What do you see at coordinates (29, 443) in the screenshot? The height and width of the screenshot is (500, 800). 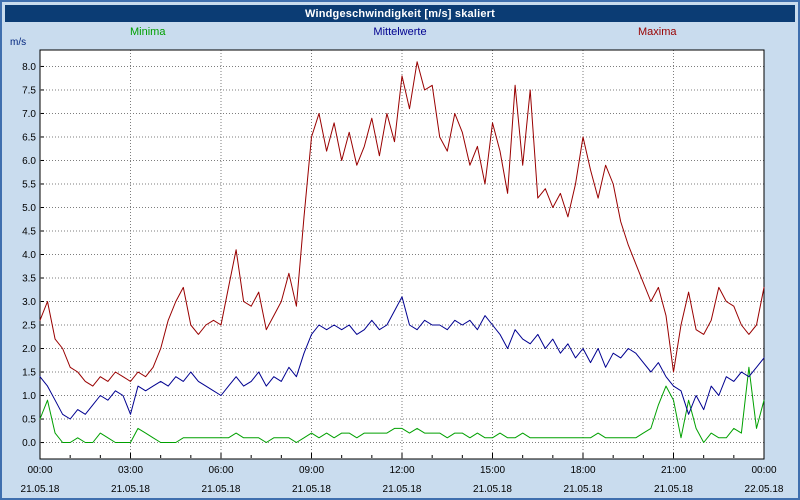 I see `y-tick-label: 0.0` at bounding box center [29, 443].